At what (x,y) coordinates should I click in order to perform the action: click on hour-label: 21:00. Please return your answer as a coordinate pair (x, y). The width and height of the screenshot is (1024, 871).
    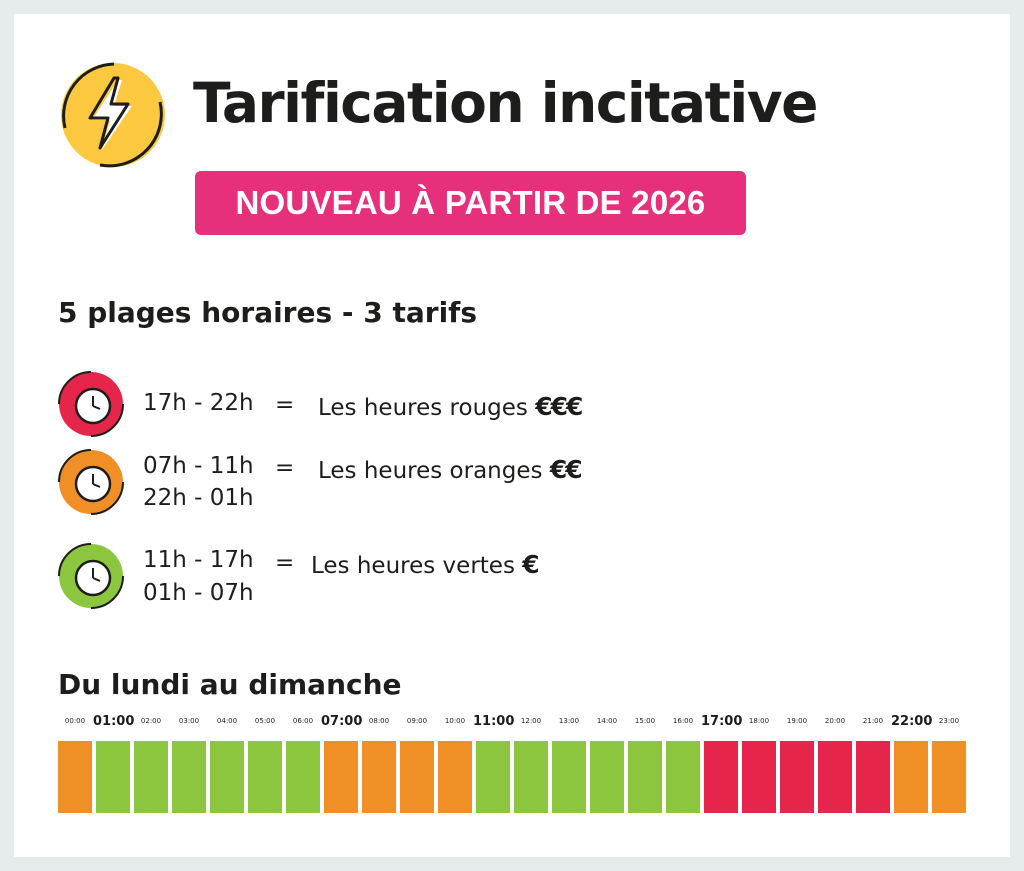
    Looking at the image, I should click on (873, 721).